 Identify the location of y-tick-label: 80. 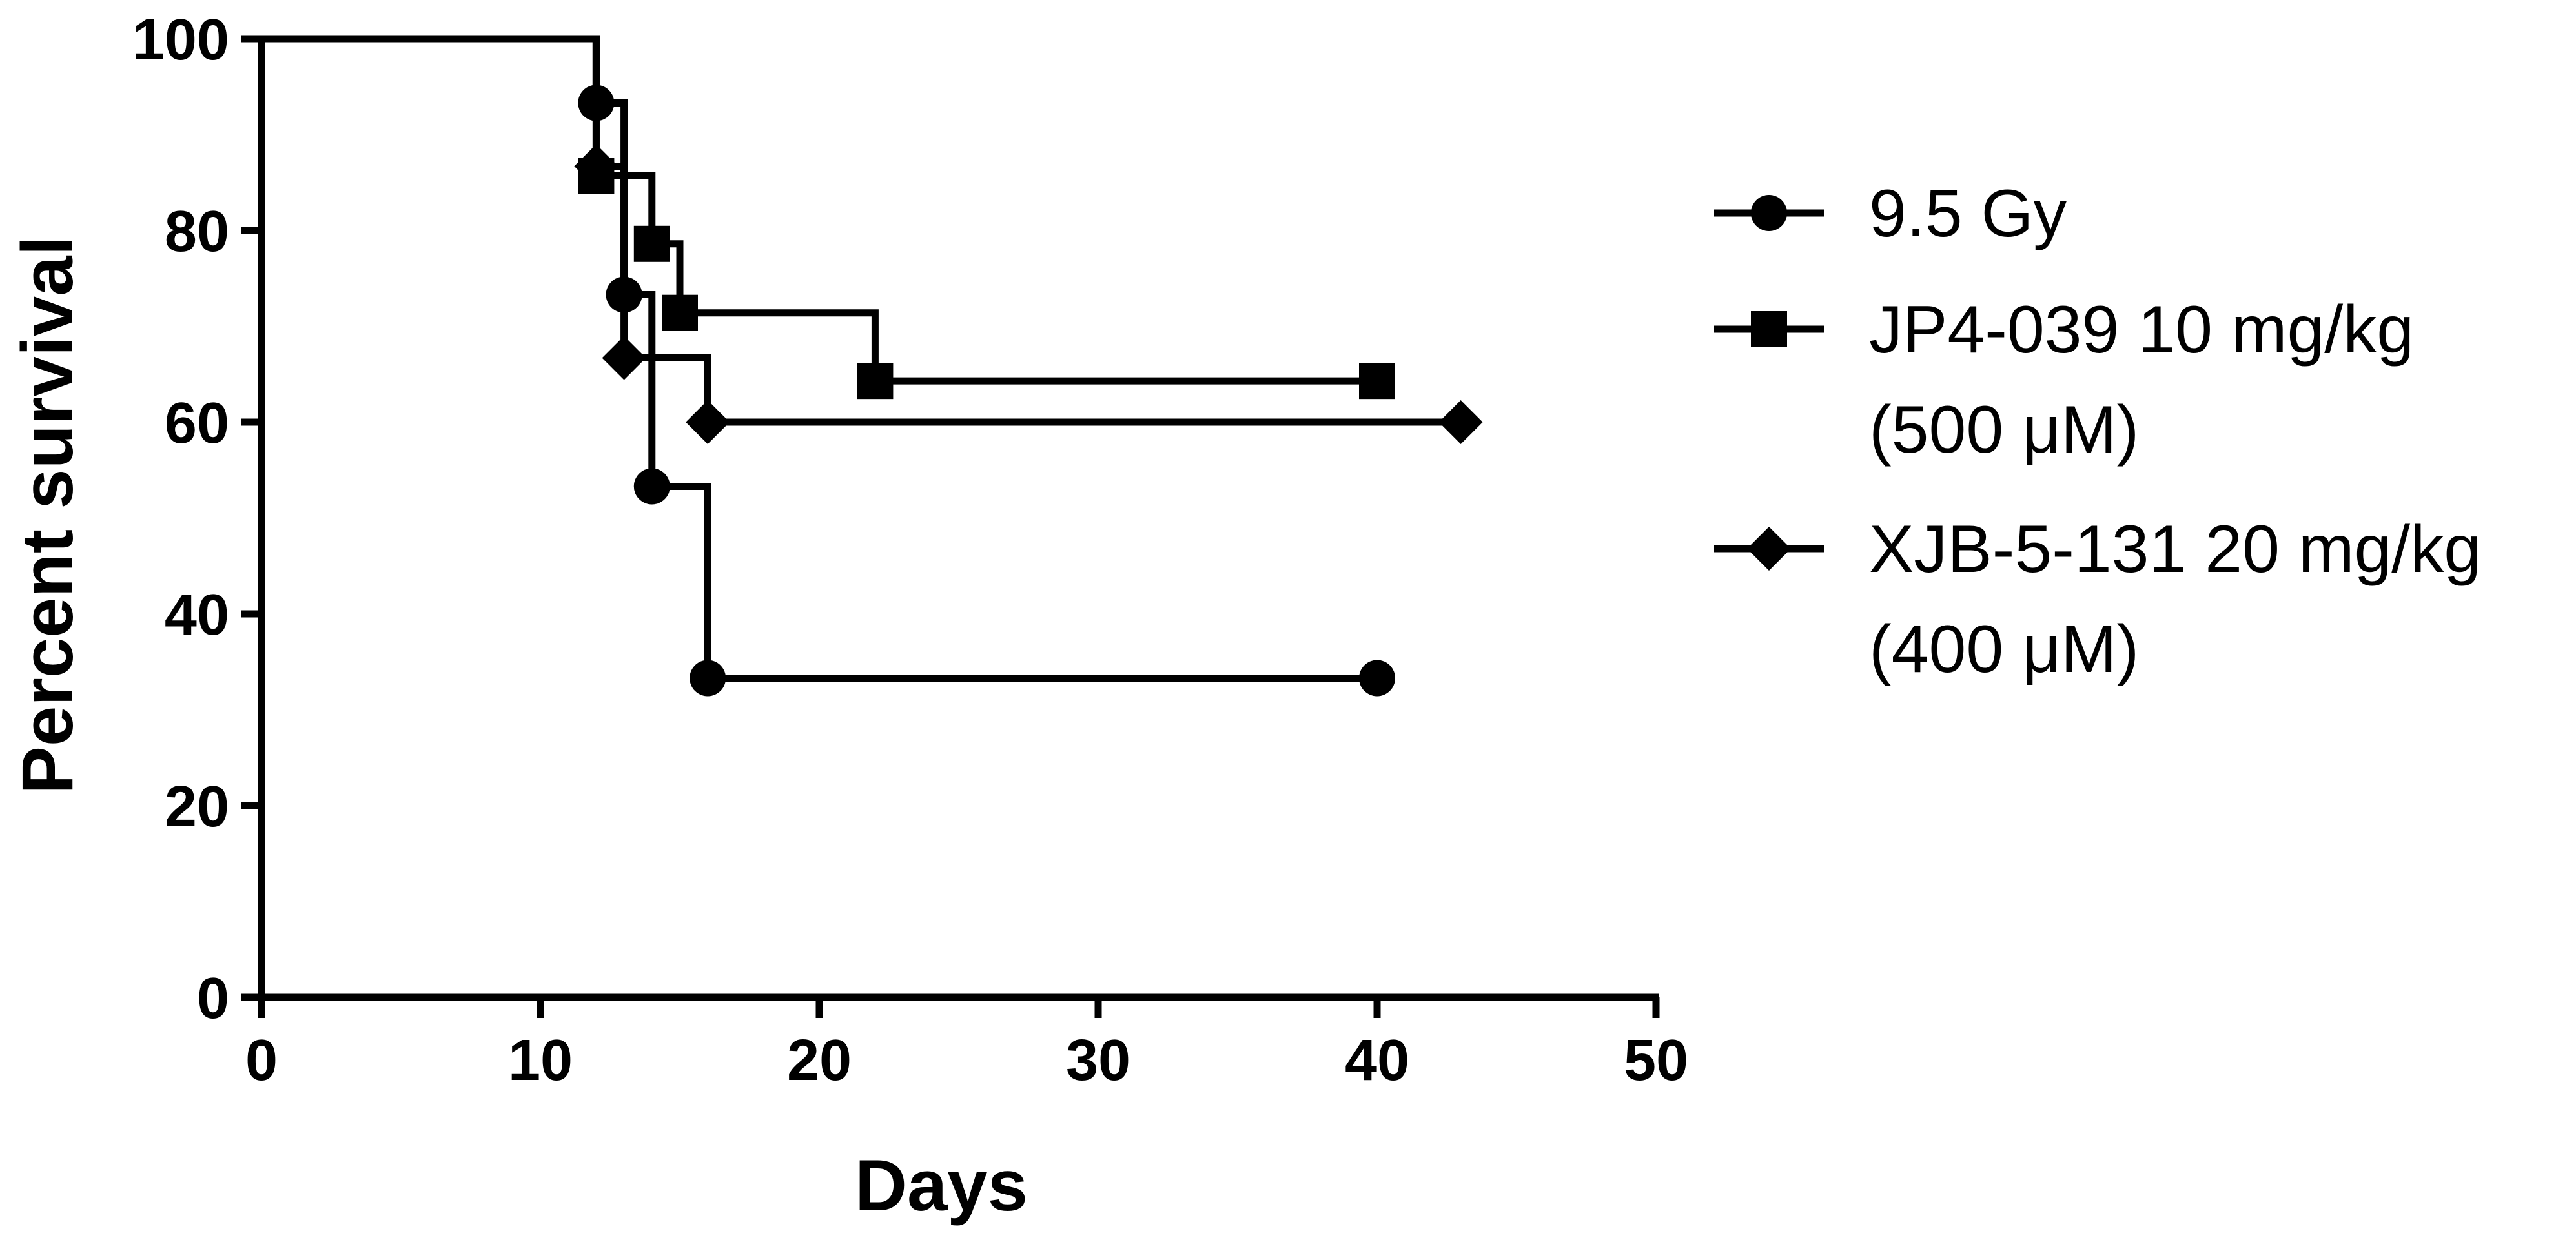
(197, 231).